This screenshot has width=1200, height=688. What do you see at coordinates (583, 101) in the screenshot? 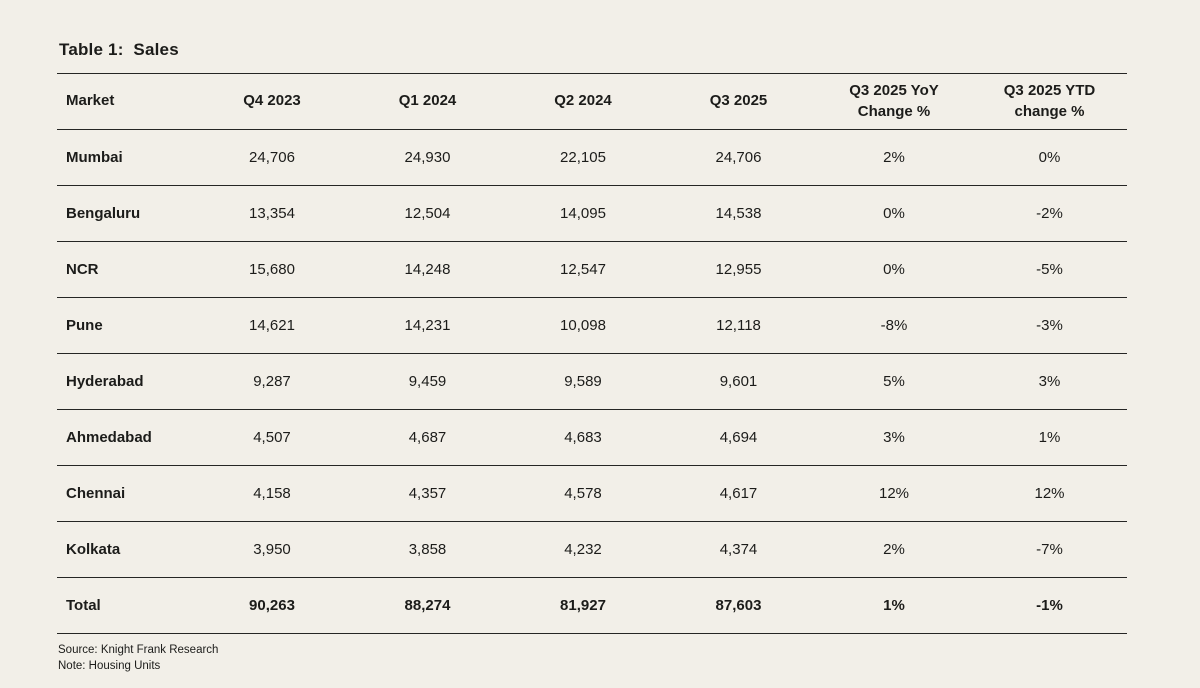
I see `column-header: Q2 2024` at bounding box center [583, 101].